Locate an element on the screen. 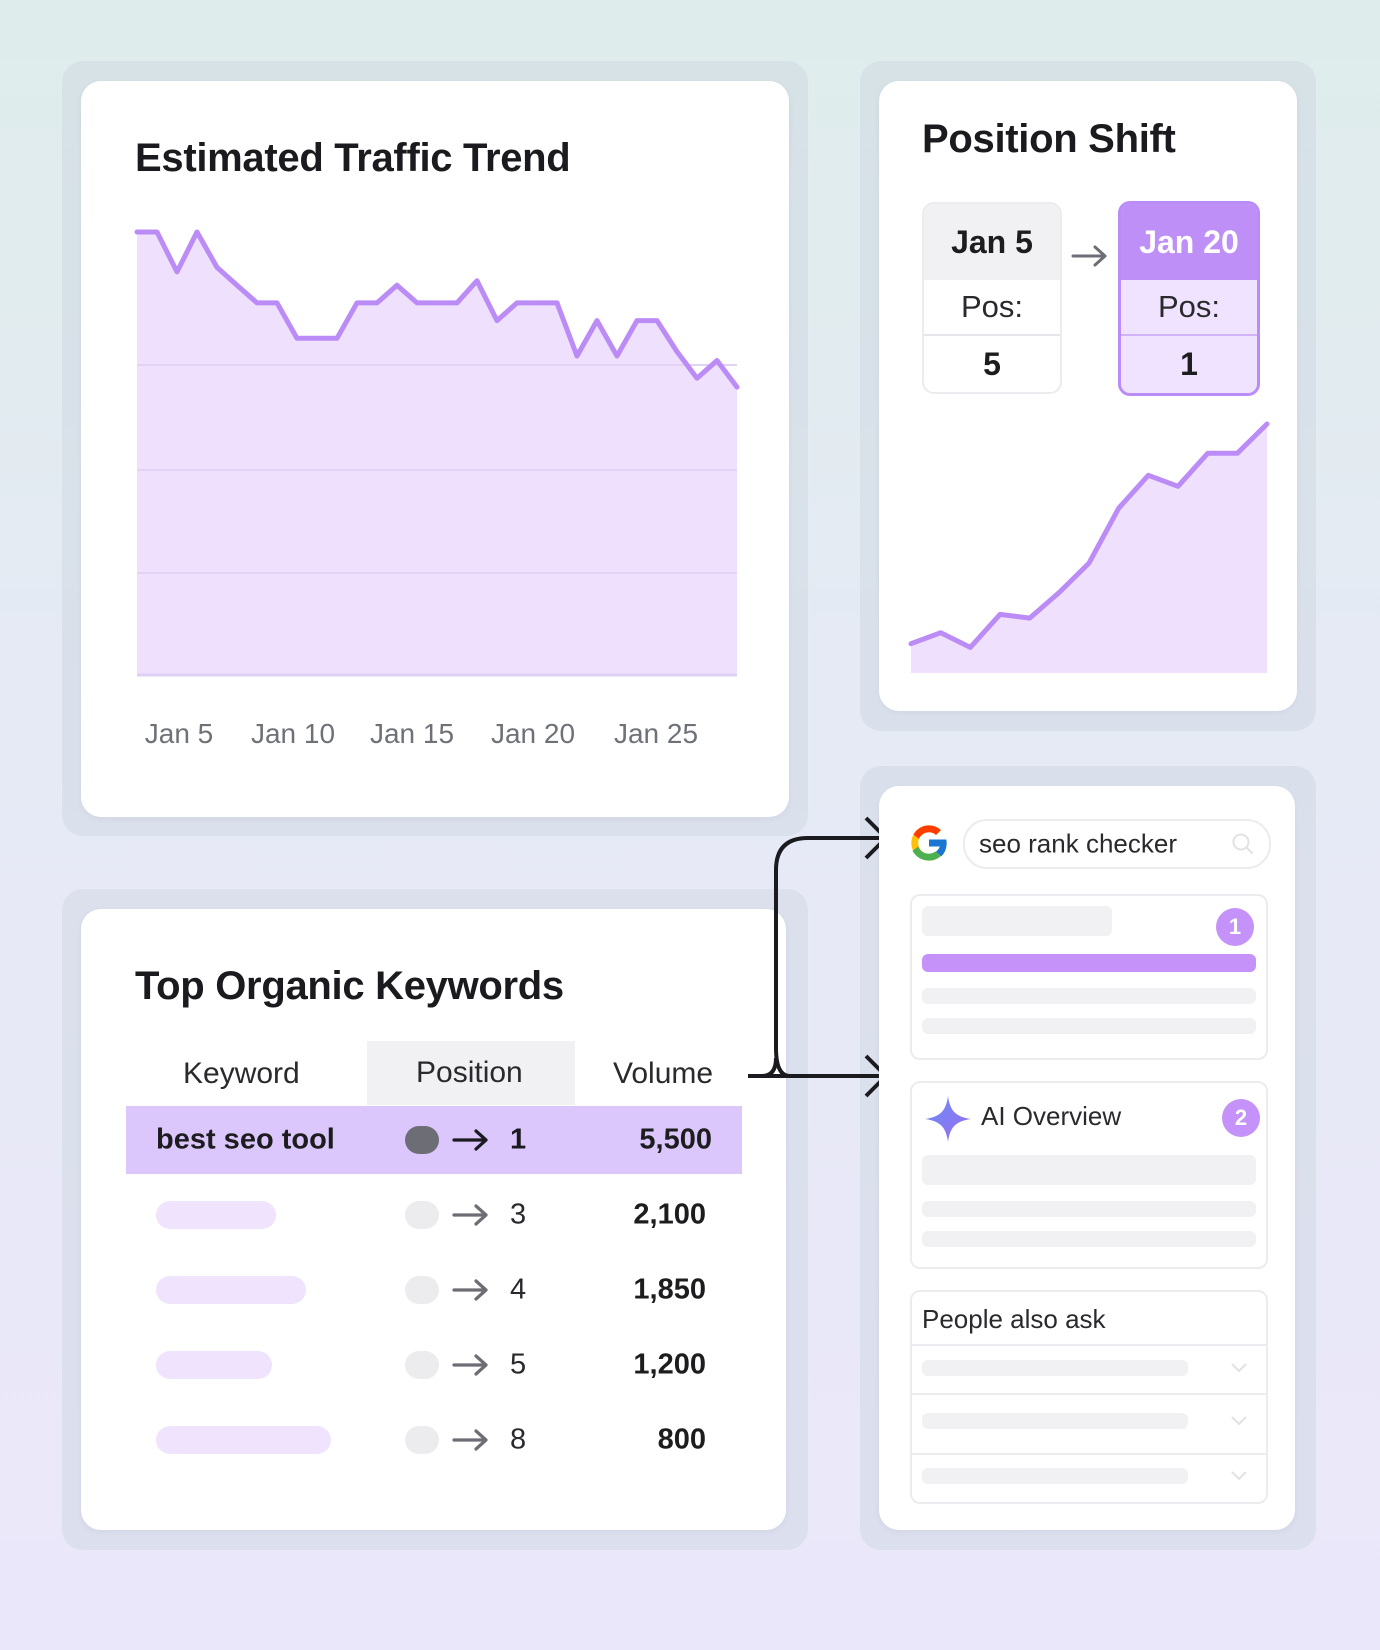 The image size is (1380, 1650). ai-overview-label: AI Overview is located at coordinates (1051, 1116).